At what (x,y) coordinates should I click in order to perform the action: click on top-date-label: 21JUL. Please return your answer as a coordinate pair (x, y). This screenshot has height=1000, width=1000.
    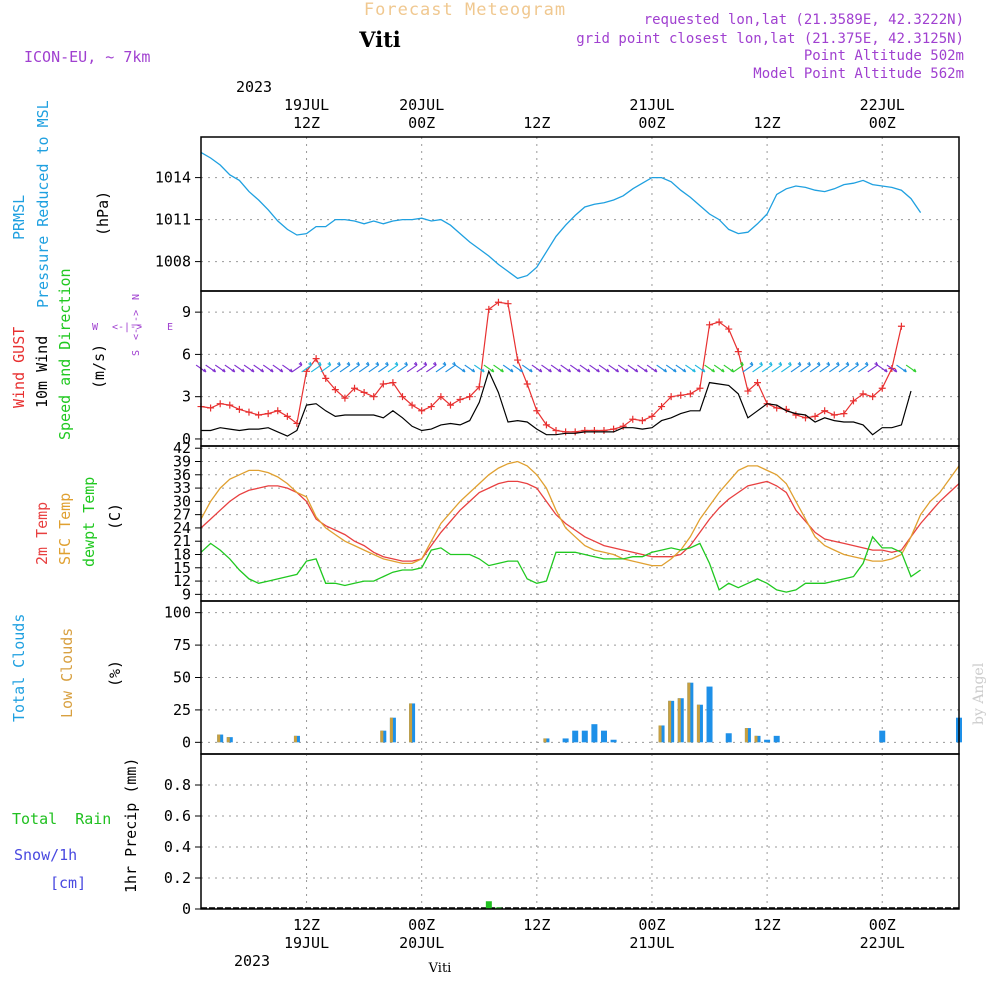
    Looking at the image, I should click on (651, 105).